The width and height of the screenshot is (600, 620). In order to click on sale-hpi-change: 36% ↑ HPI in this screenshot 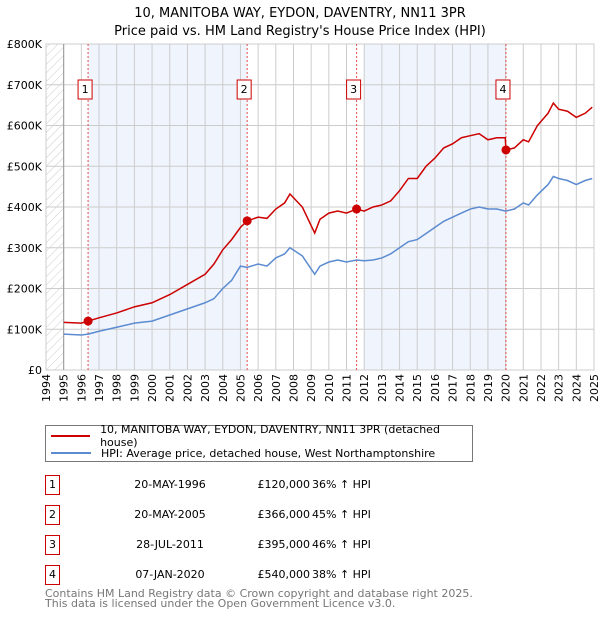, I will do `click(341, 484)`.